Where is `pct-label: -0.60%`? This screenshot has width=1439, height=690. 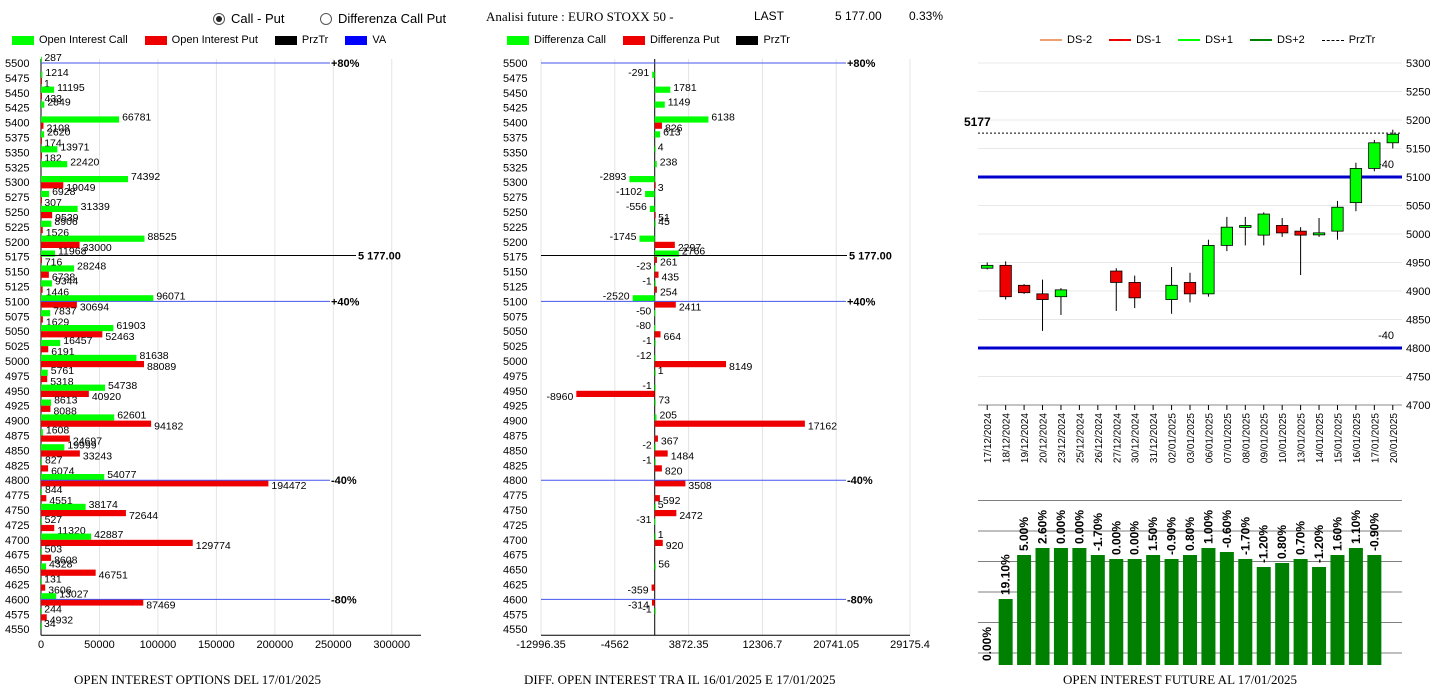 pct-label: -0.60% is located at coordinates (1227, 529).